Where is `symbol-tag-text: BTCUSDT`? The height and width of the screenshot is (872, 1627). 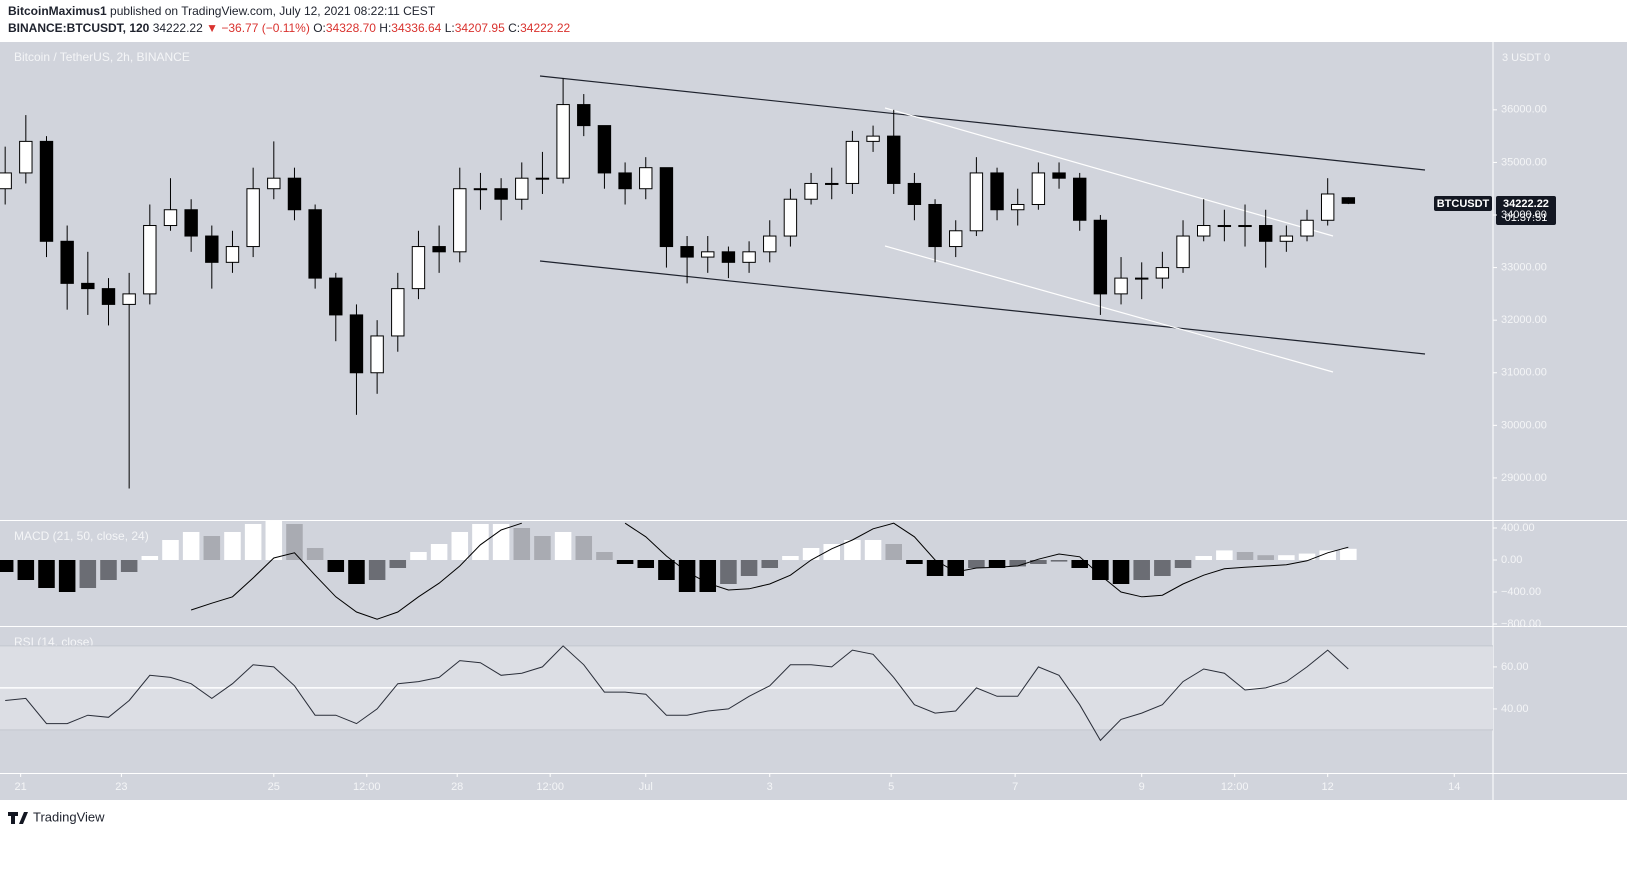 symbol-tag-text: BTCUSDT is located at coordinates (1463, 204).